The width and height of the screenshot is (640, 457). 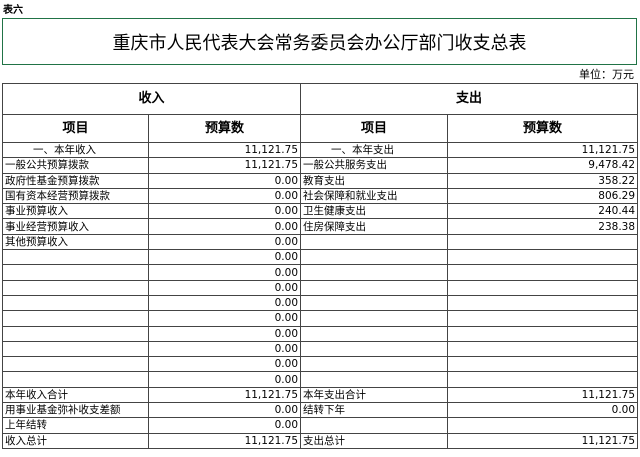 I want to click on table-row: 政府性基金预算拨款 0.00 教育支出 358.22, so click(x=320, y=180).